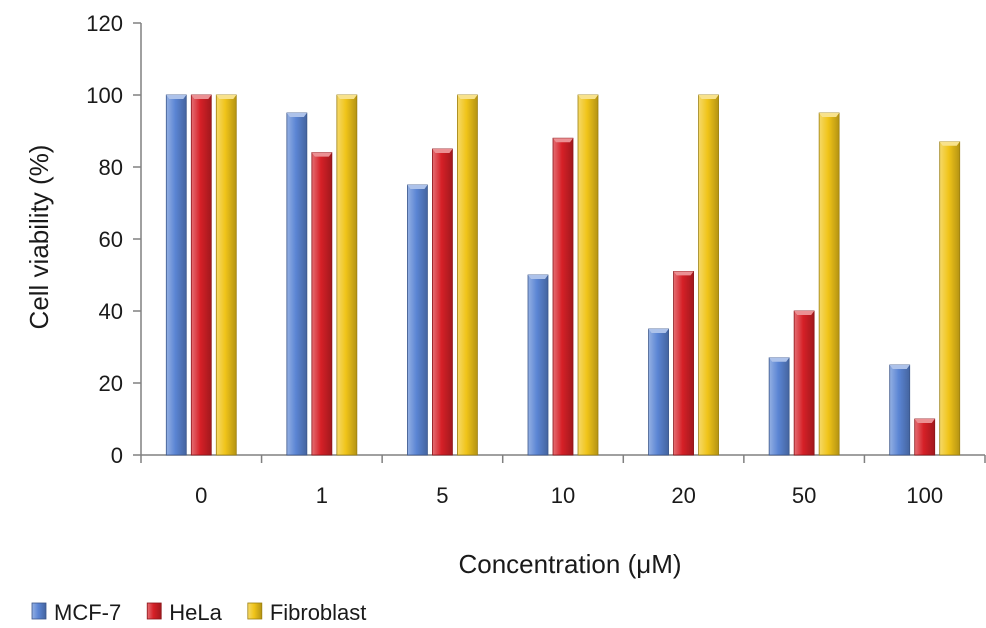  I want to click on y-tick-label: 80, so click(111, 167).